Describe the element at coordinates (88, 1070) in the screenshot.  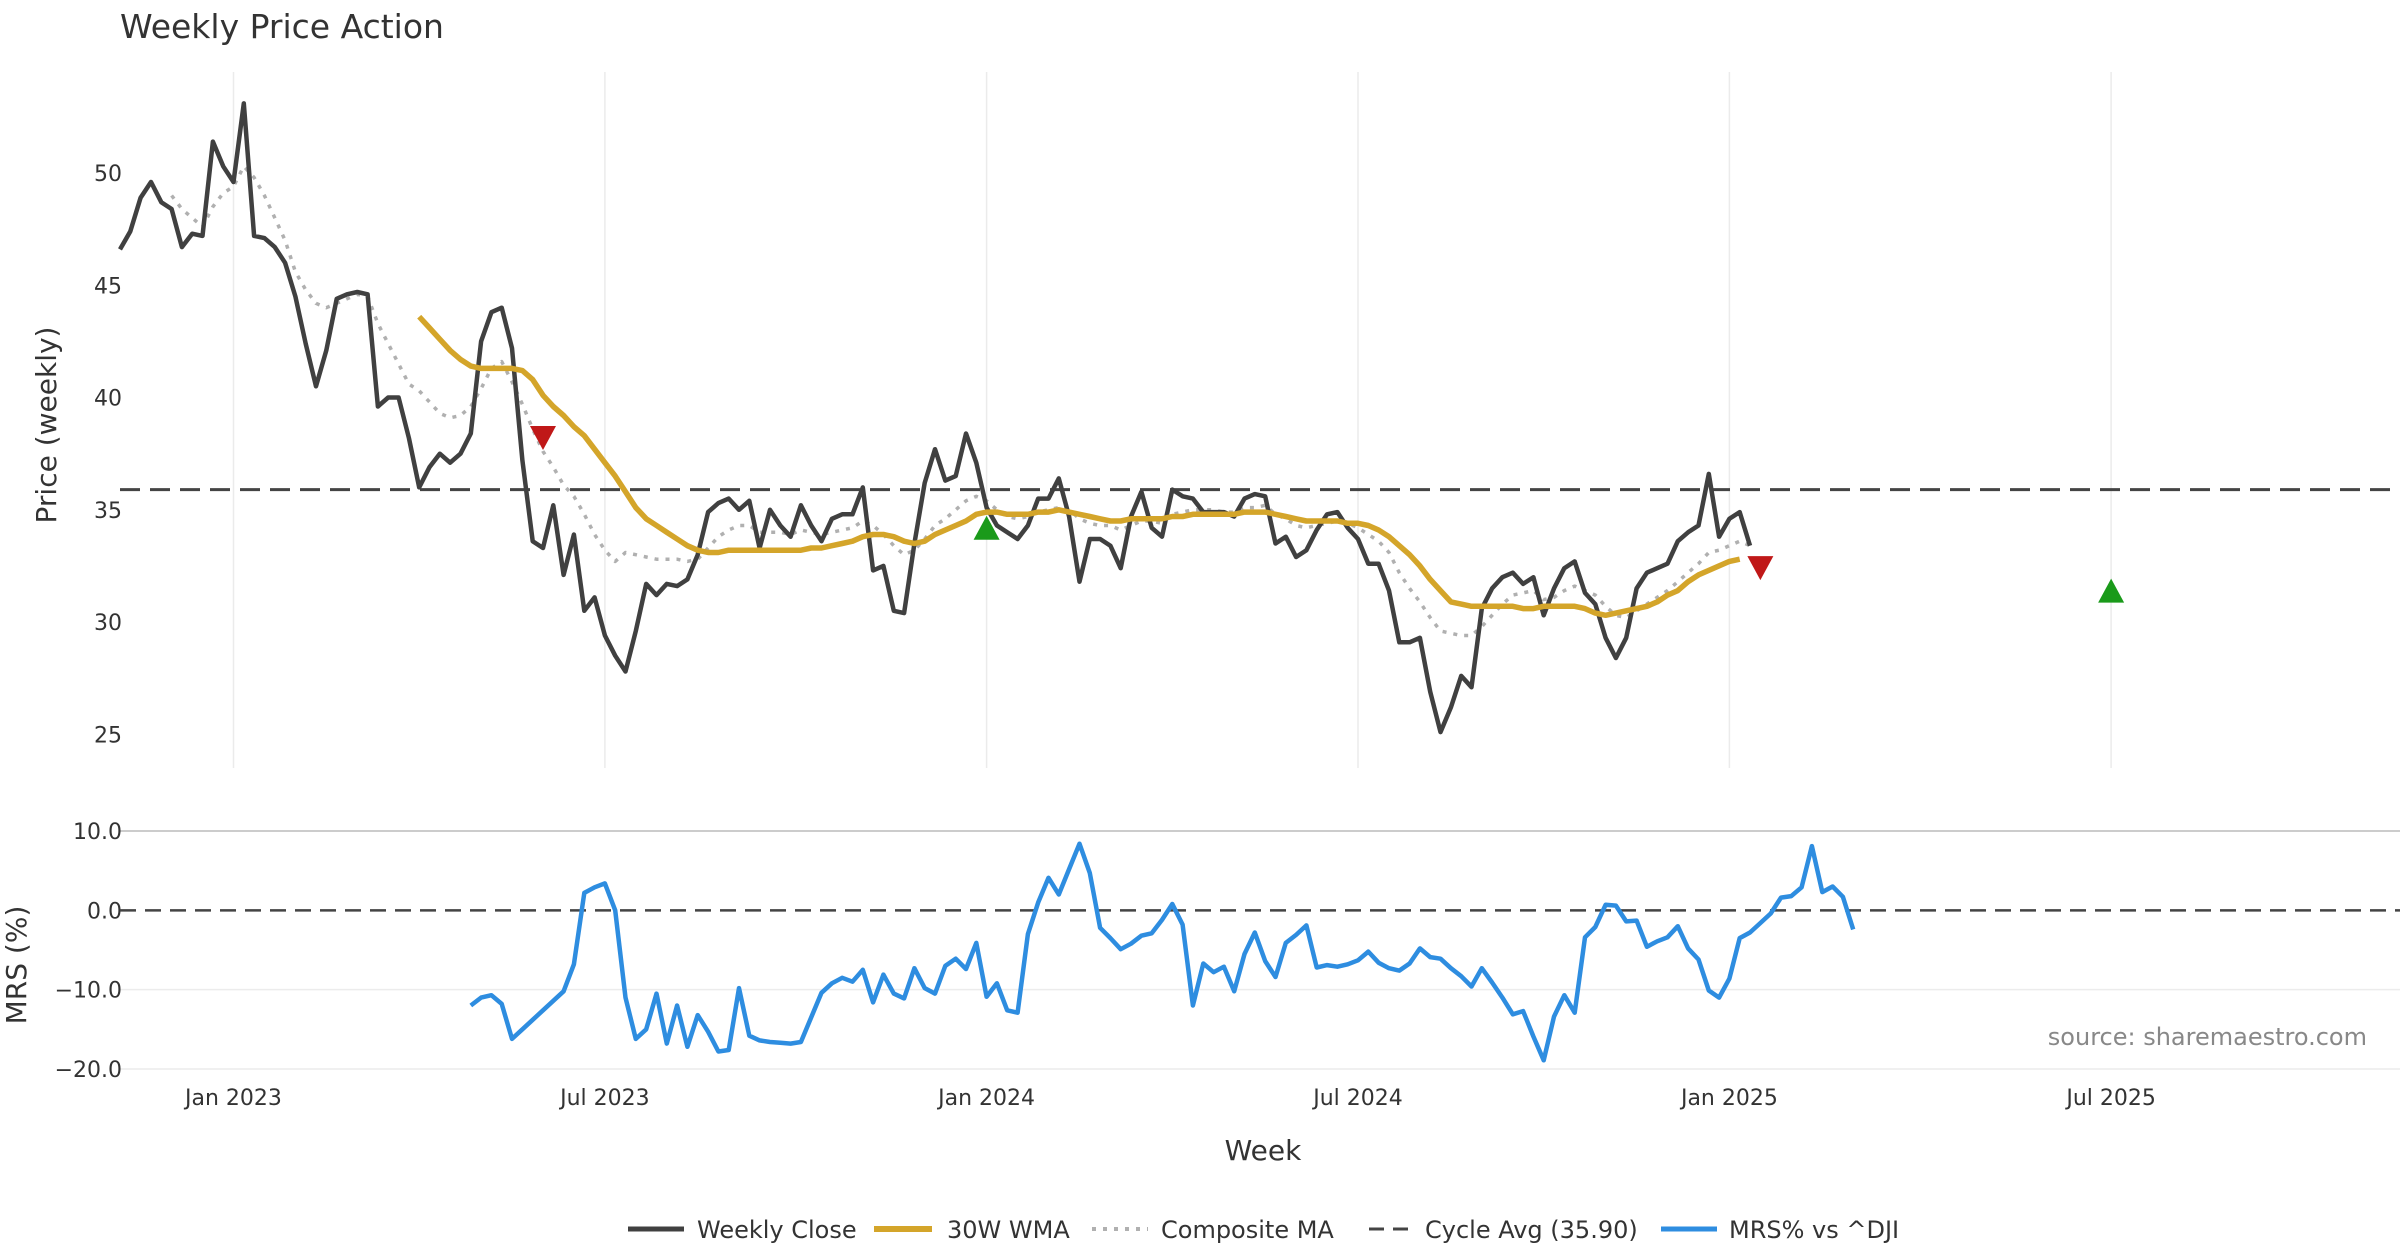
I see `mrs-y-tick-label: −20.0` at that location.